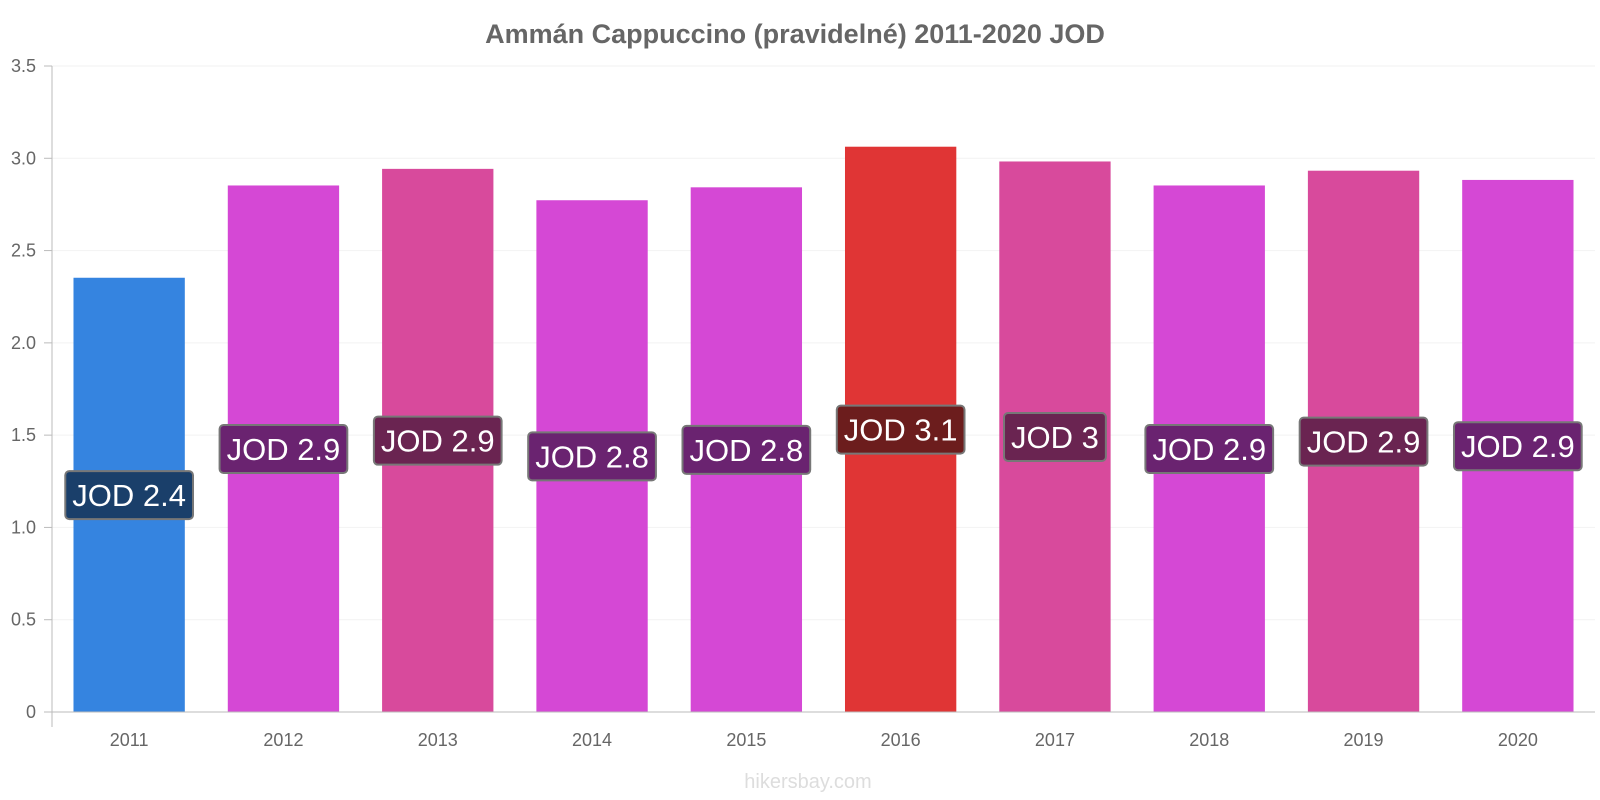 Image resolution: width=1600 pixels, height=800 pixels. I want to click on y-tick-label: 2.5, so click(23, 251).